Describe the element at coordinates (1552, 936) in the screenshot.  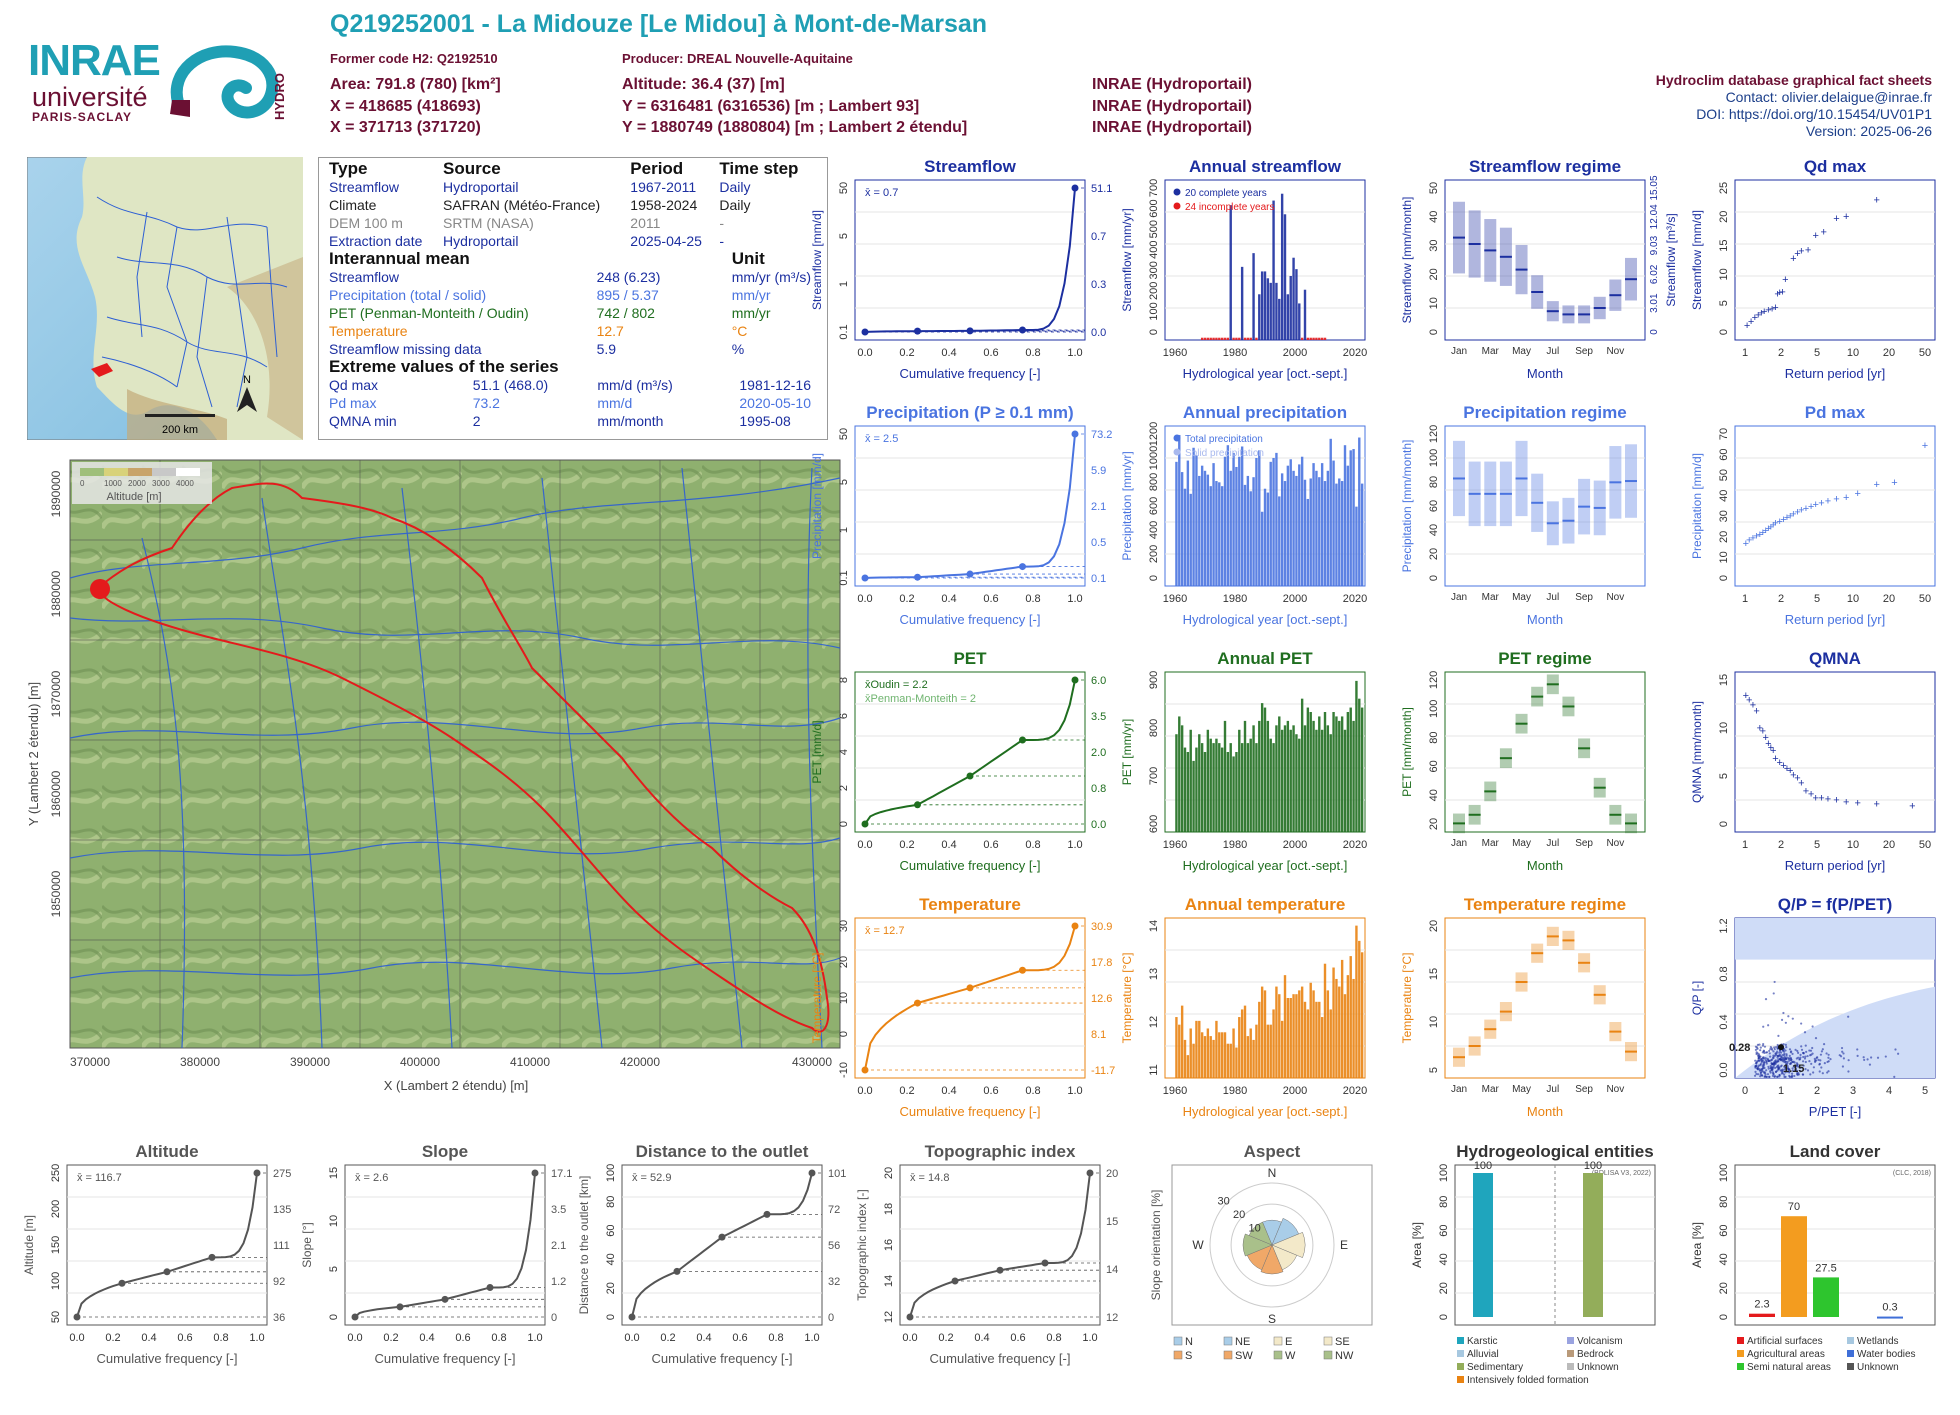
I see `temperature_regime-box` at that location.